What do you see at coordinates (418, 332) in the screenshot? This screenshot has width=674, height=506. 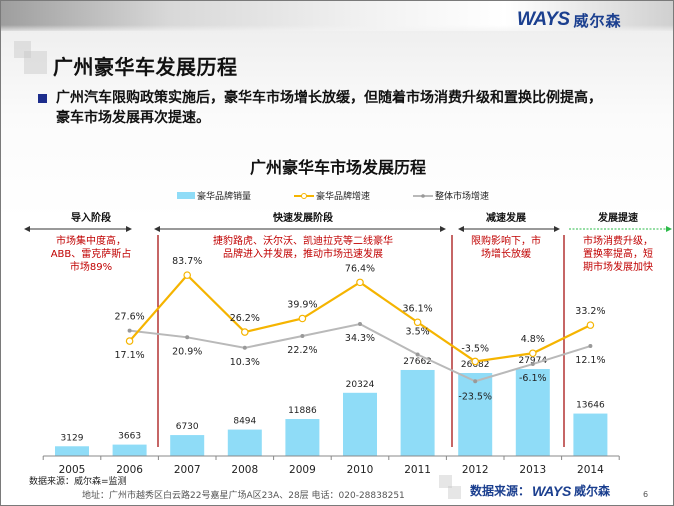 I see `market-growth-label: 3.5%` at bounding box center [418, 332].